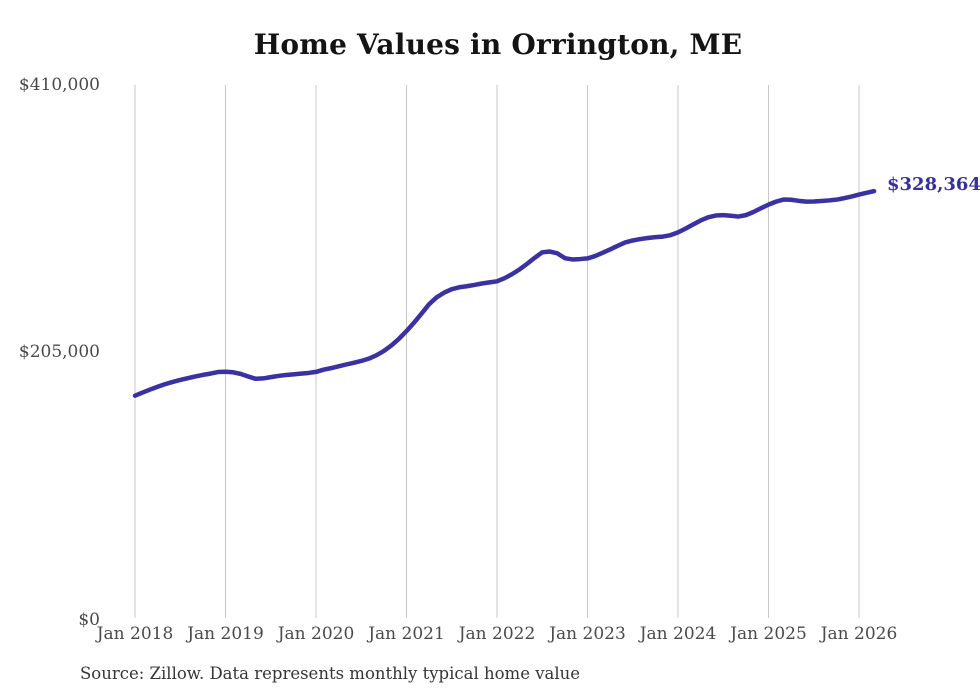  Describe the element at coordinates (89, 620) in the screenshot. I see `y-axis-tick-0: $0` at that location.